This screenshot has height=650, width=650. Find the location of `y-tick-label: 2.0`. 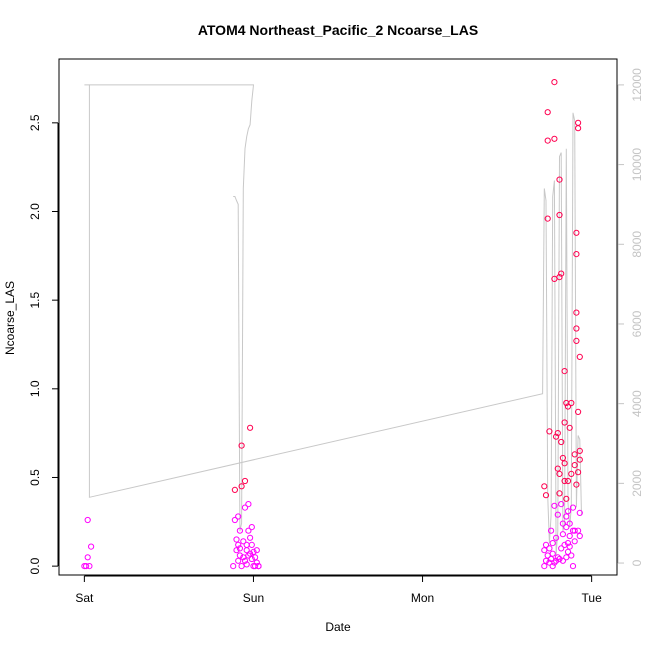

y-tick-label: 2.0 is located at coordinates (35, 211).